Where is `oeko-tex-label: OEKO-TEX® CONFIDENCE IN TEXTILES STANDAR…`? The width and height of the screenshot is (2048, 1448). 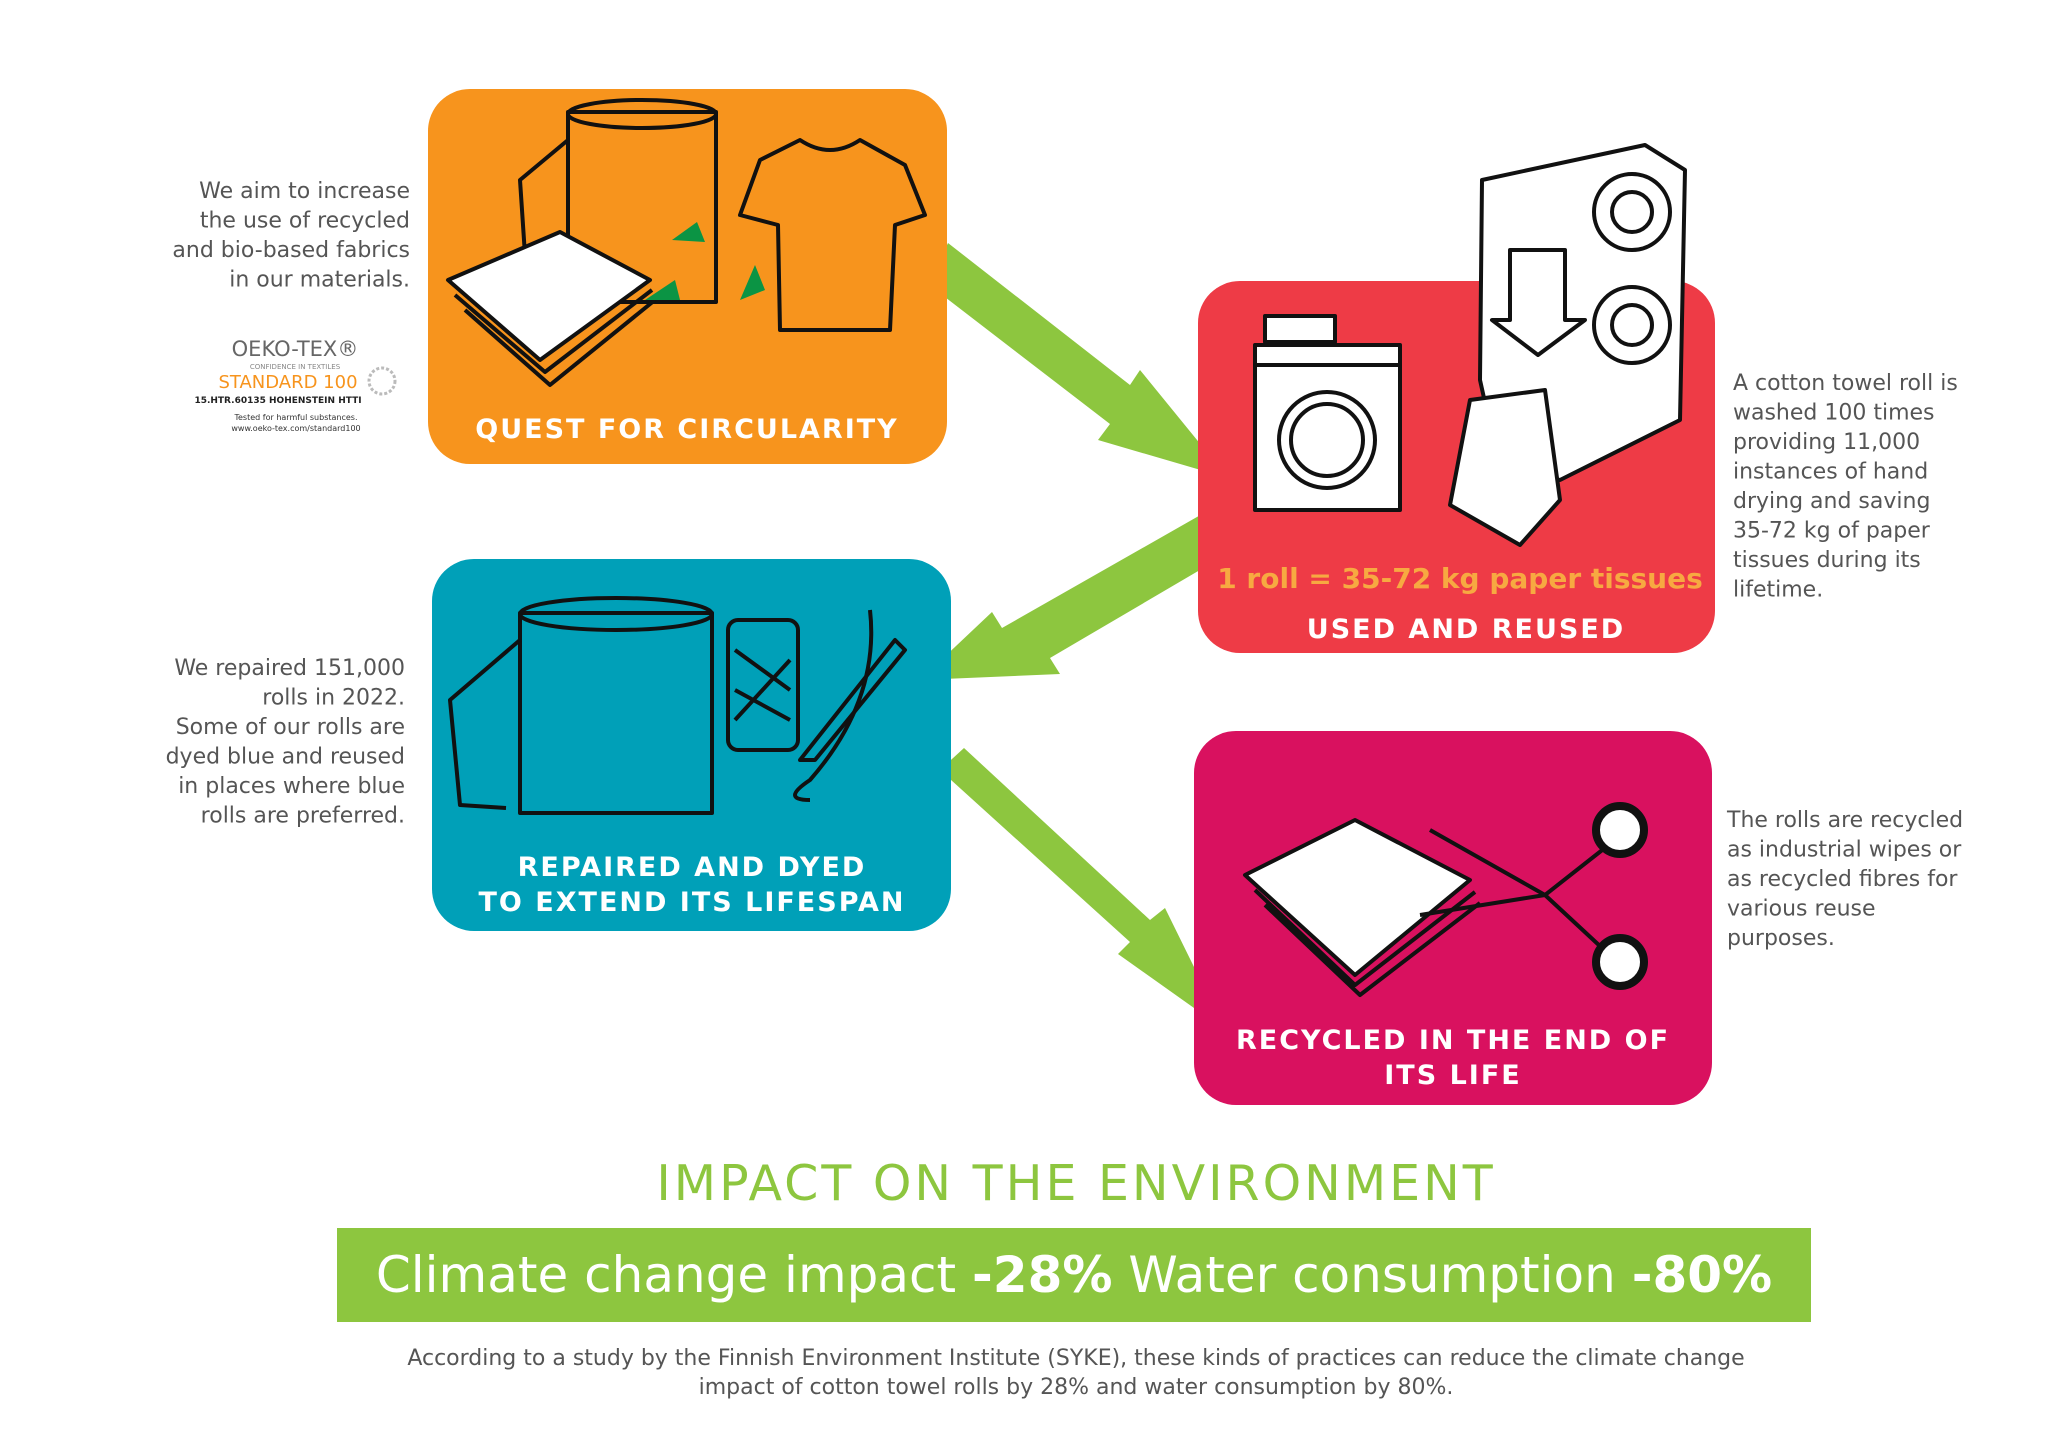
oeko-tex-label: OEKO-TEX® CONFIDENCE IN TEXTILES STANDAR… is located at coordinates (295, 385).